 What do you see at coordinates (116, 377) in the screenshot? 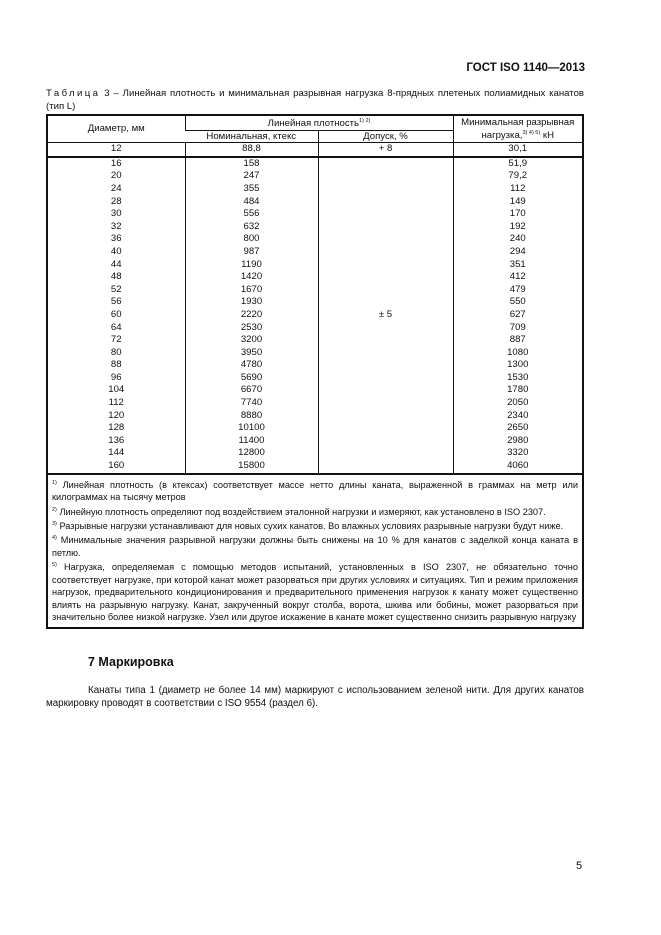
I see `cell-diameter: 96` at bounding box center [116, 377].